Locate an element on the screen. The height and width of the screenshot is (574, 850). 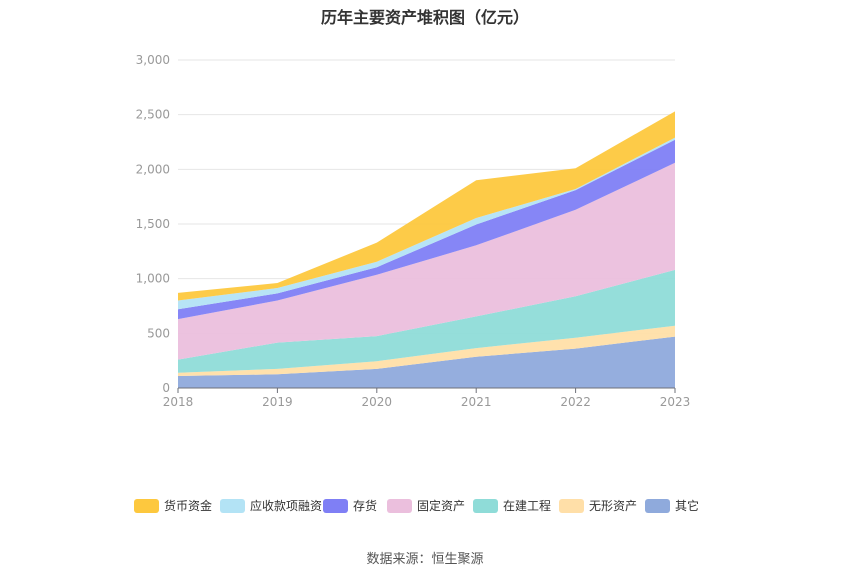
legend-item: 应收款项融资 is located at coordinates (271, 505).